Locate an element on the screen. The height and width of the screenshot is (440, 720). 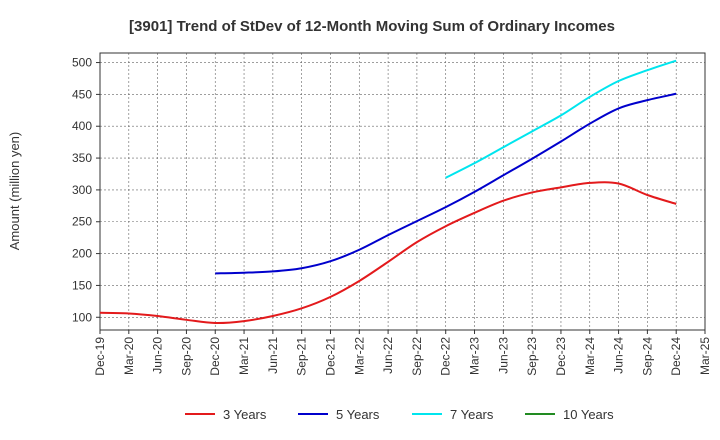
legend-label: 7 Years is located at coordinates (472, 414).